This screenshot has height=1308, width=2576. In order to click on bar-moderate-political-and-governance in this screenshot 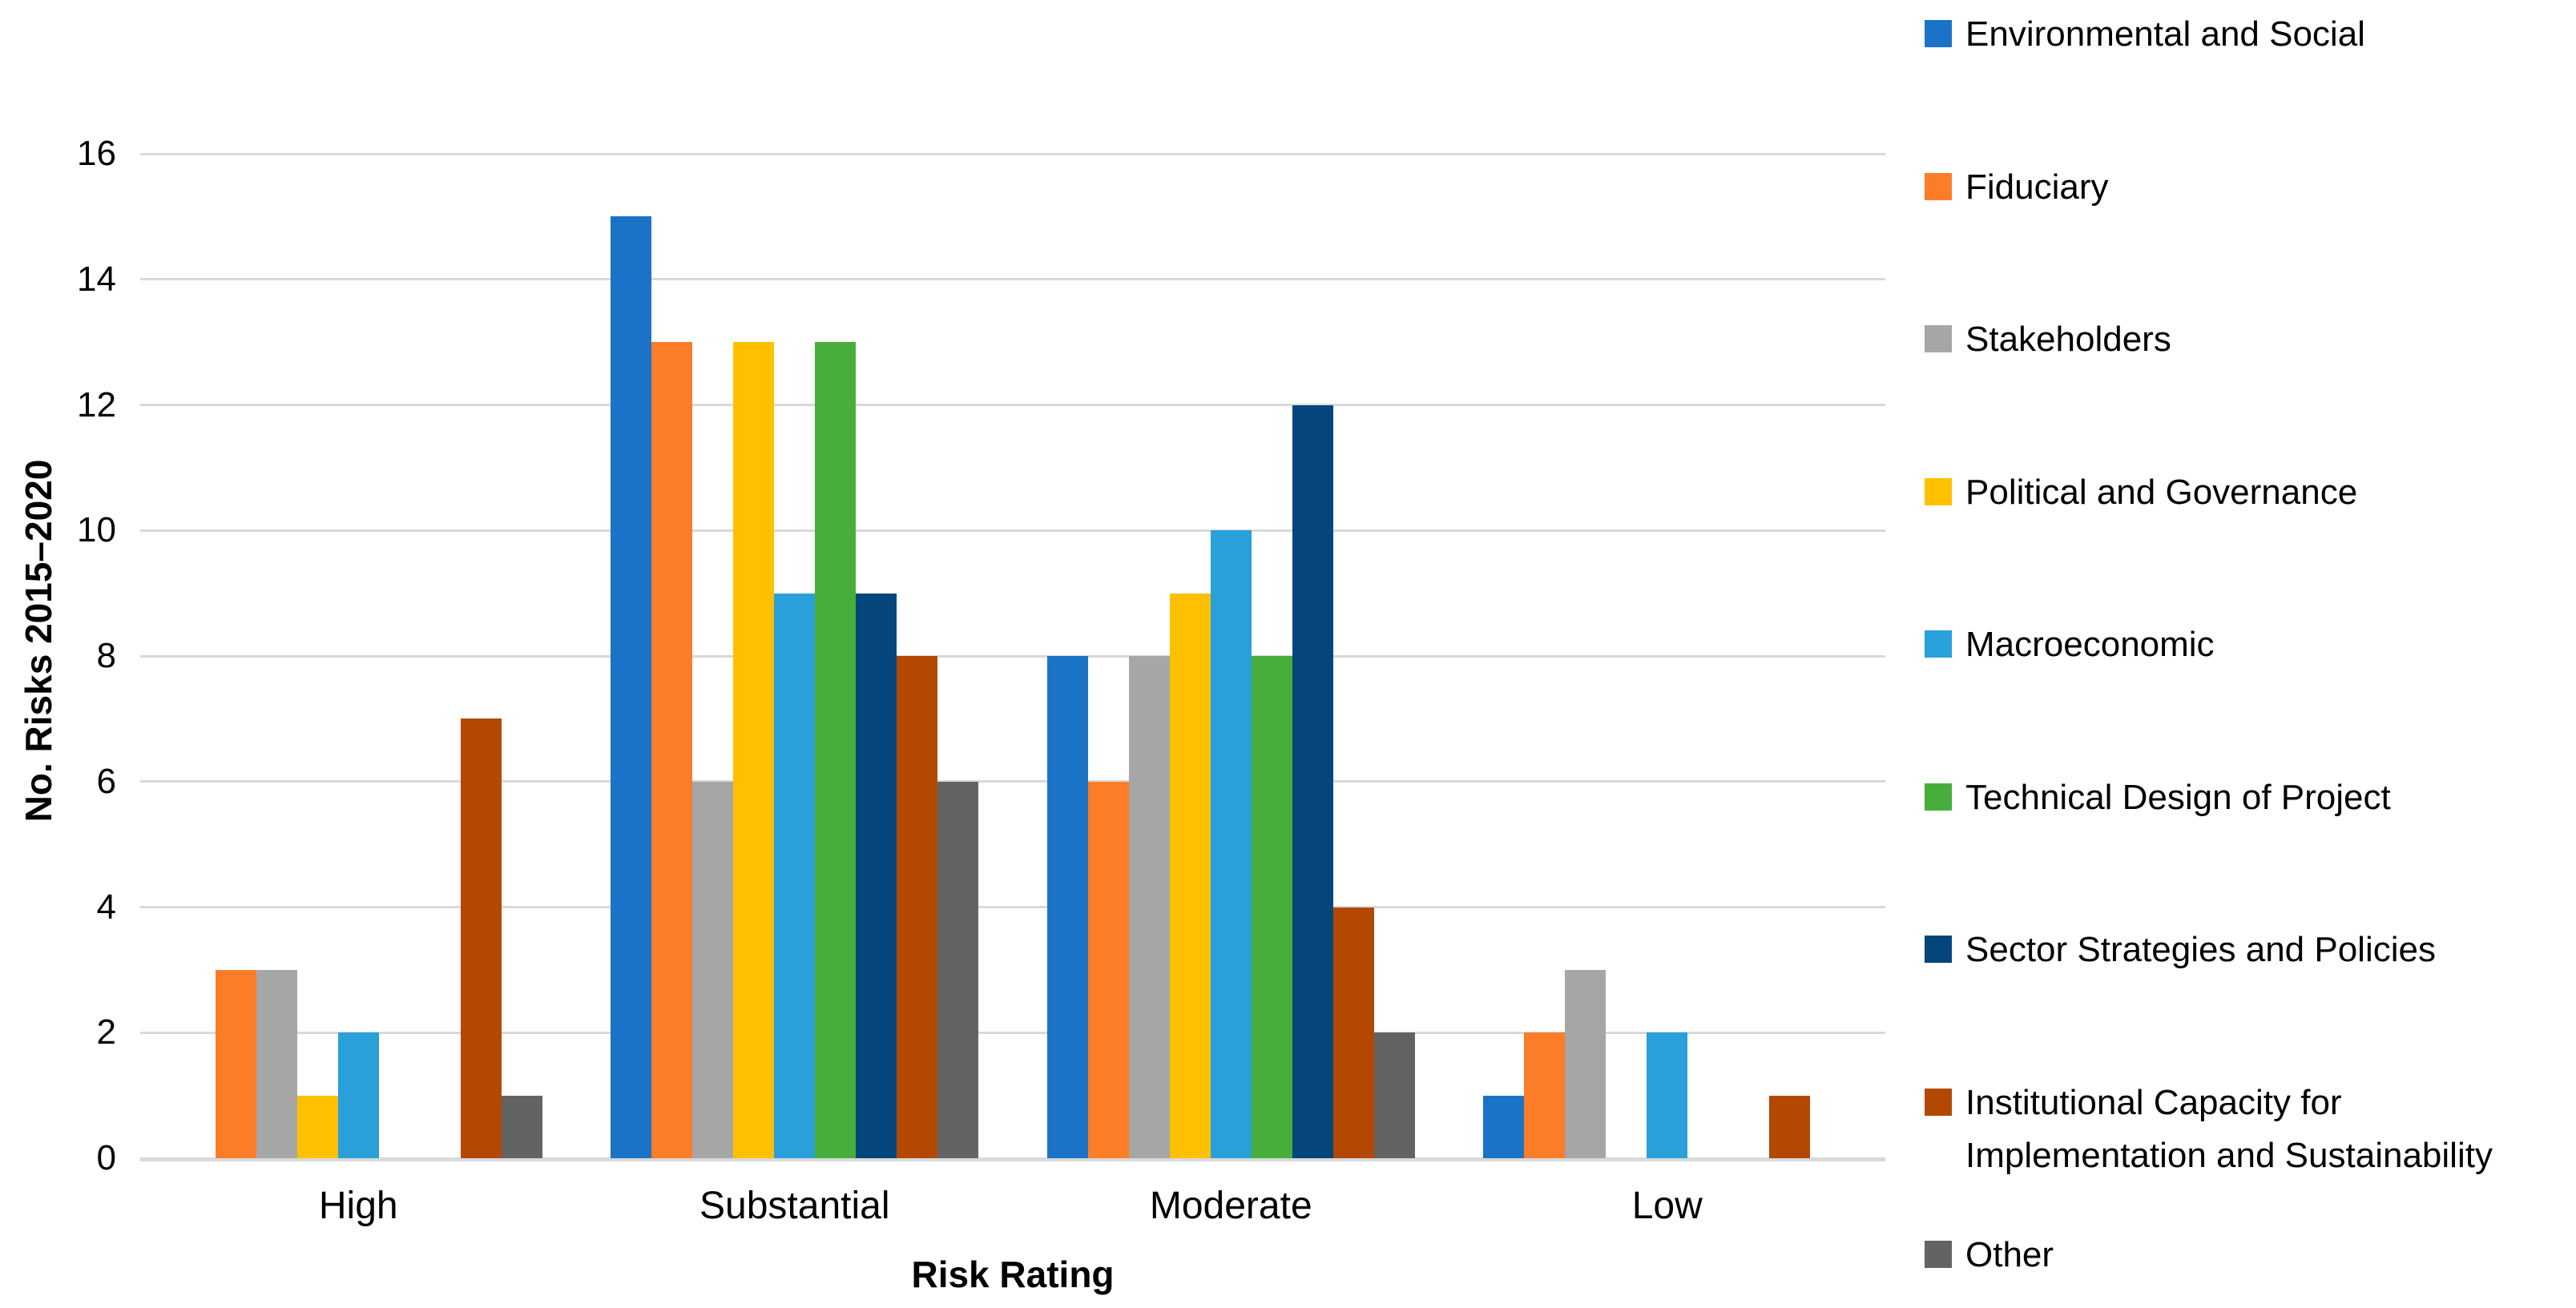, I will do `click(1190, 876)`.